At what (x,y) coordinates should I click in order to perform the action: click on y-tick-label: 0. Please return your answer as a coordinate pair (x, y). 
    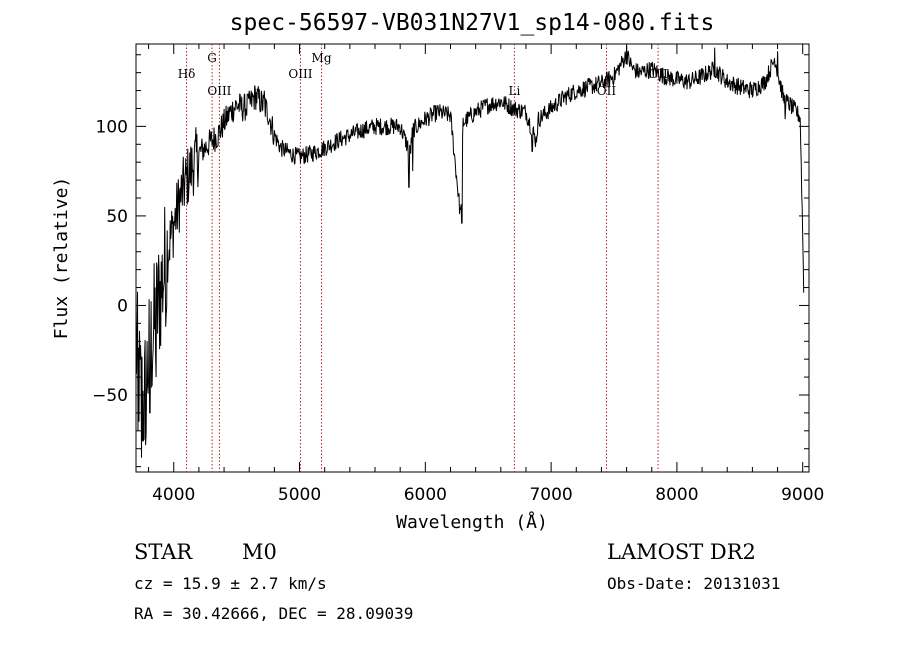
    Looking at the image, I should click on (122, 306).